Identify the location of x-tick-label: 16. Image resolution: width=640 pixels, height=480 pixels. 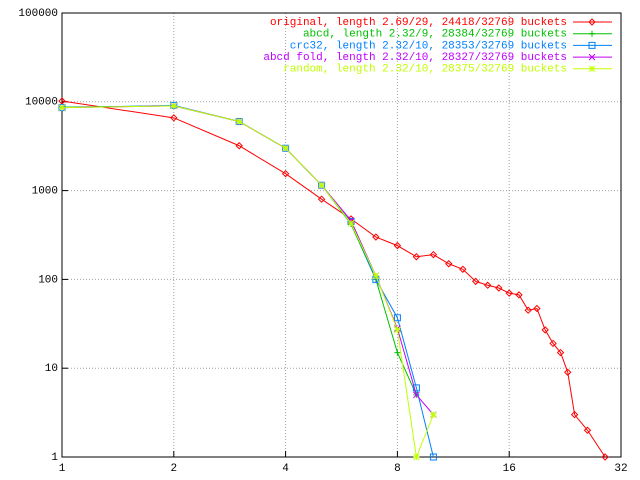
(509, 469).